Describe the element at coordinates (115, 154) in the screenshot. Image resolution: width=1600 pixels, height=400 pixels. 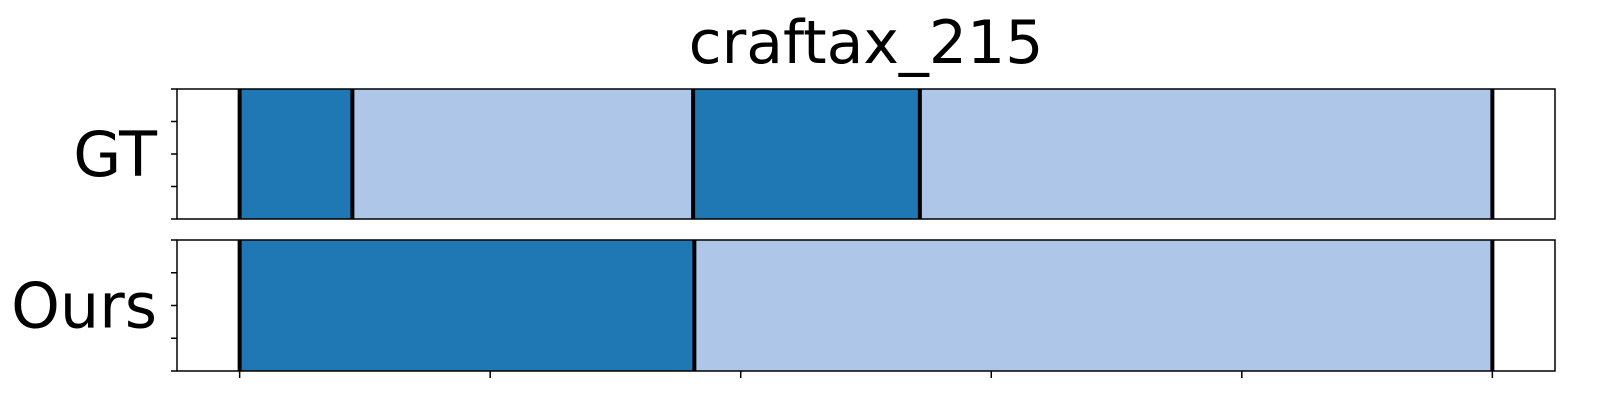
I see `row-label: GT` at that location.